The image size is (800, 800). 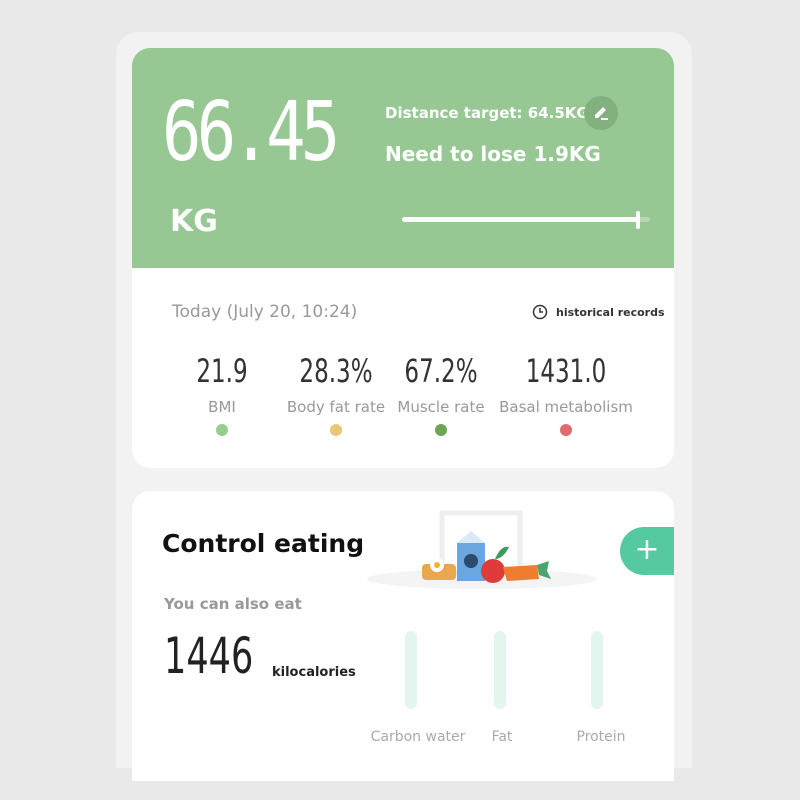 What do you see at coordinates (233, 604) in the screenshot?
I see `can-also-eat-label: You can also eat` at bounding box center [233, 604].